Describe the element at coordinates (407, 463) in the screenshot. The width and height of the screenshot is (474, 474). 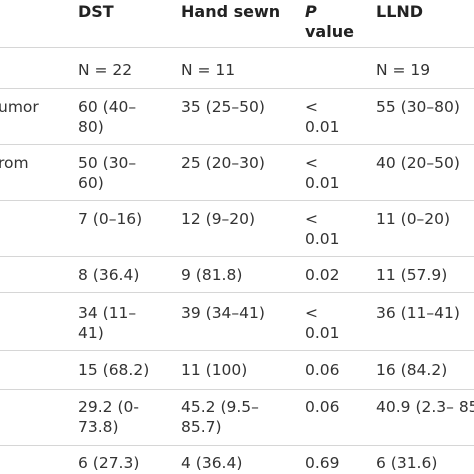
I see `cell-llnd: 6 (31.6)` at that location.